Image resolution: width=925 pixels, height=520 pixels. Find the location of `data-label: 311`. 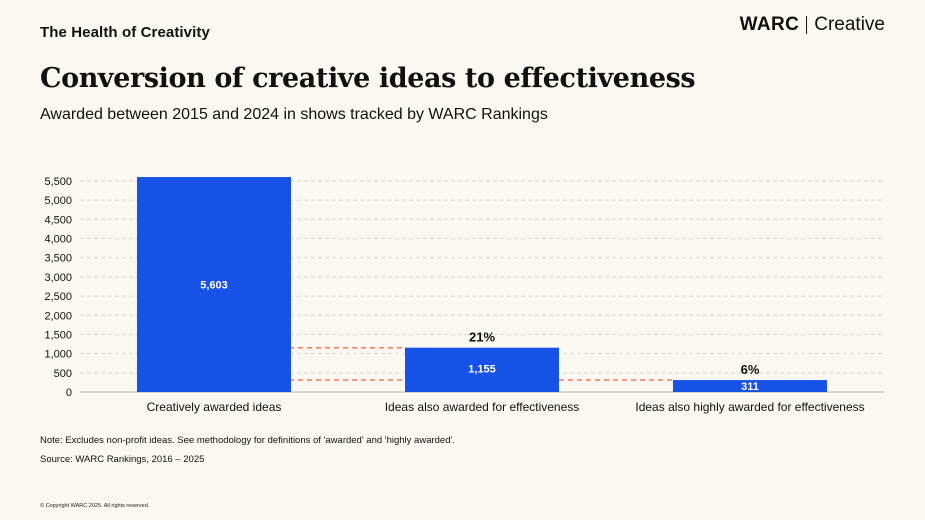

data-label: 311 is located at coordinates (750, 387).